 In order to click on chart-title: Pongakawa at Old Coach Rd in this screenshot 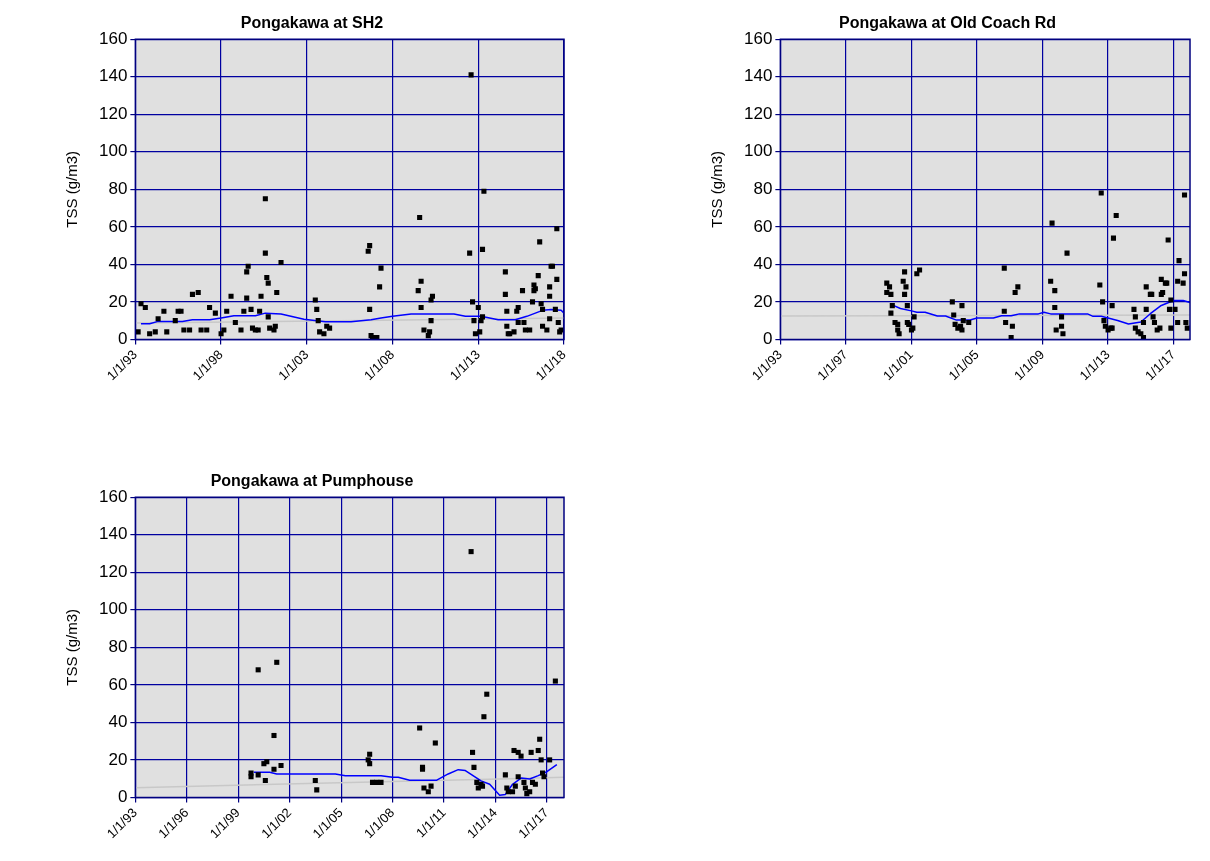, I will do `click(947, 23)`.